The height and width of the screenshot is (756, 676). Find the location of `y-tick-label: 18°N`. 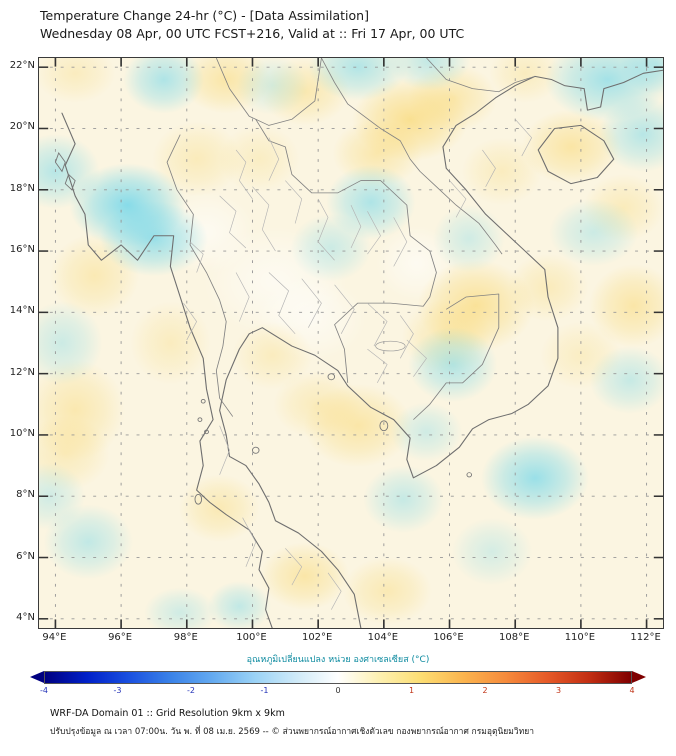

y-tick-label: 18°N is located at coordinates (22, 188).